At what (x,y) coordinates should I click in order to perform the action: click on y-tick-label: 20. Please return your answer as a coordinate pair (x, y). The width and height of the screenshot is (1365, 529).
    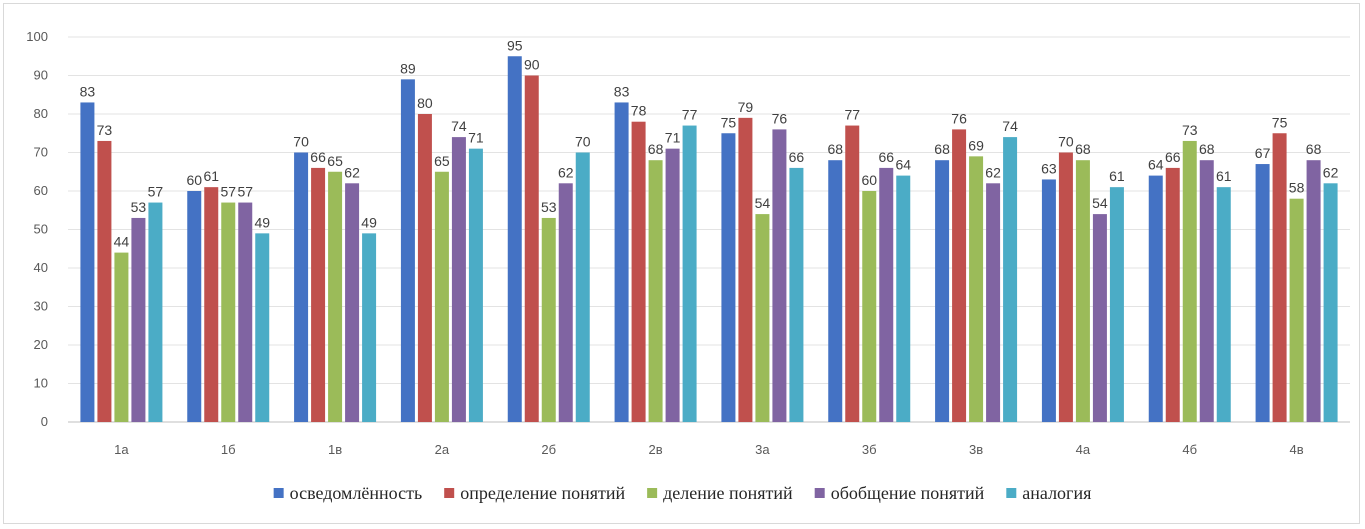
    Looking at the image, I should click on (41, 344).